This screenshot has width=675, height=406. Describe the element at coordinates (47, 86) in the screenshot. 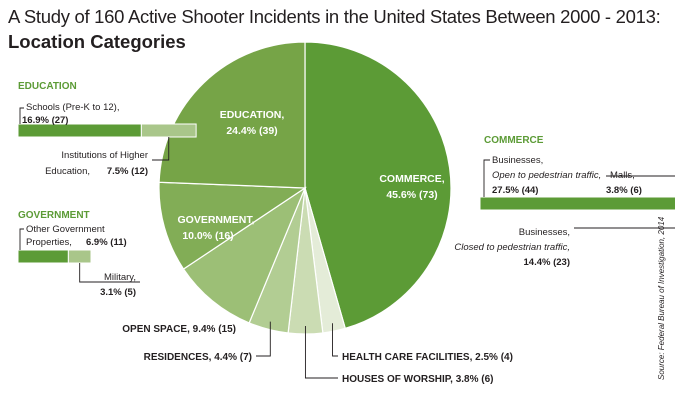

I see `section-header-education: EDUCATION` at that location.